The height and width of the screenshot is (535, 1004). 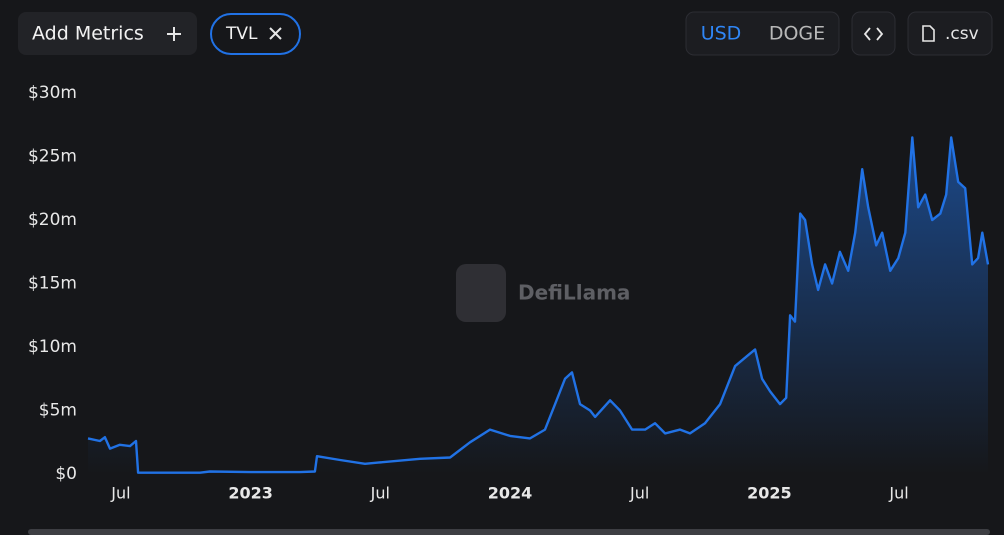 I want to click on code-icon, so click(x=873, y=34).